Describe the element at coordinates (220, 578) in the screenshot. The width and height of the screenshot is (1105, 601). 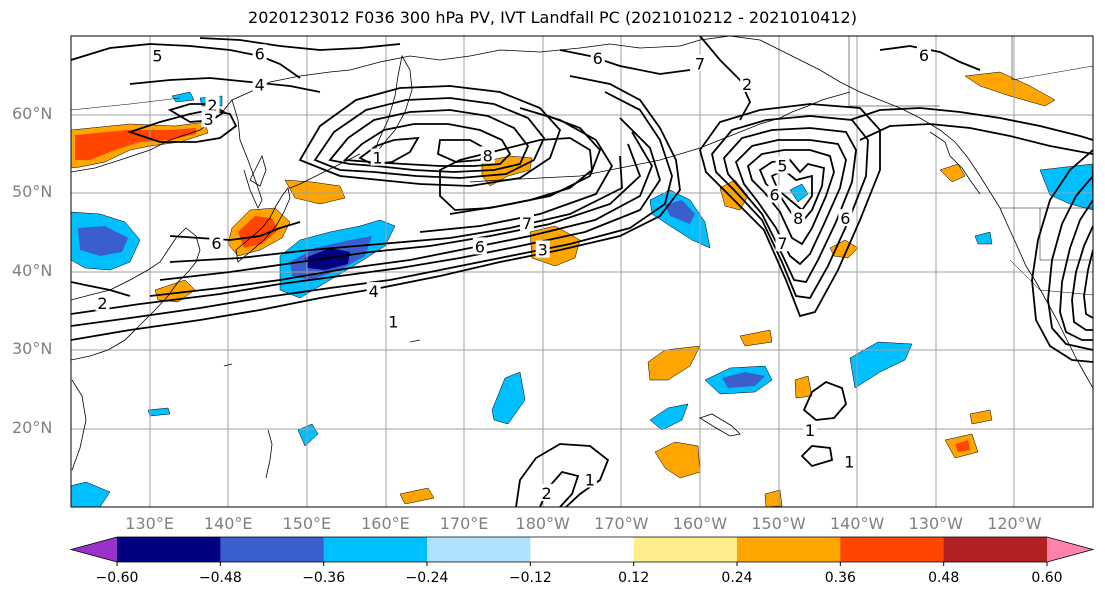
I see `colorbar-tick-label: −0.48` at that location.